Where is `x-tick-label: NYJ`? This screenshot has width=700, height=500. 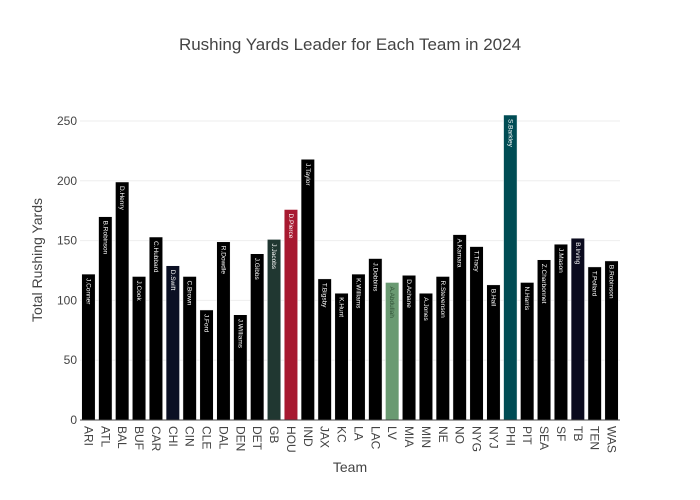 x-tick-label: NYJ is located at coordinates (493, 437).